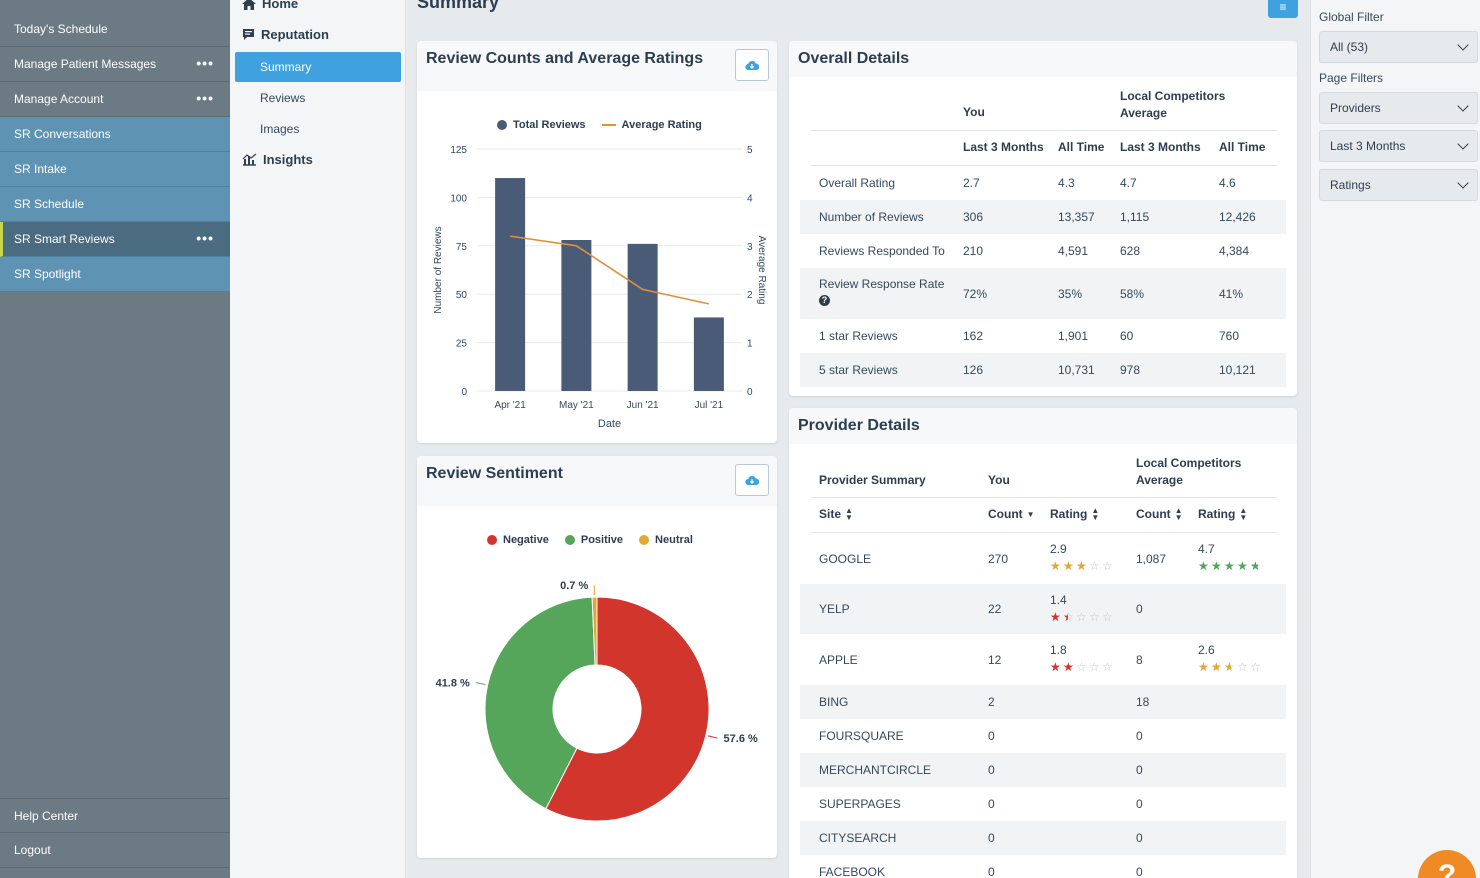 The width and height of the screenshot is (1480, 878). Describe the element at coordinates (973, 217) in the screenshot. I see `table-cell: 306` at that location.